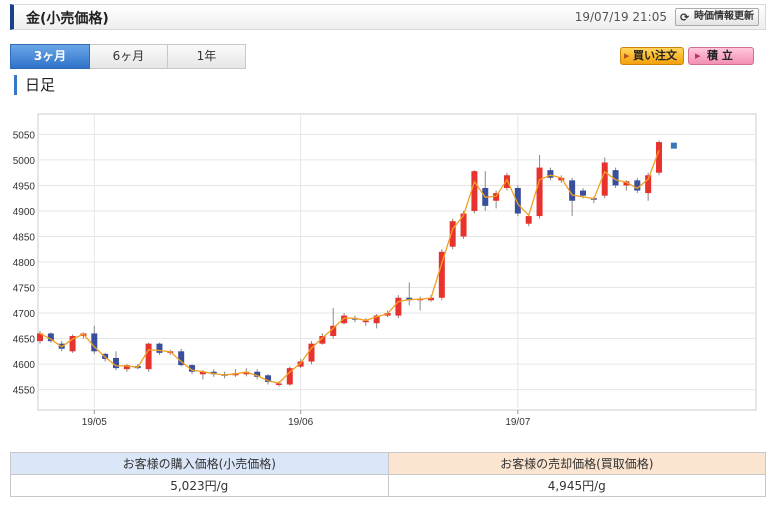 The width and height of the screenshot is (776, 508). What do you see at coordinates (576, 463) in the screenshot?
I see `sell-price-header: お客様の売却価格(買取価格)` at bounding box center [576, 463].